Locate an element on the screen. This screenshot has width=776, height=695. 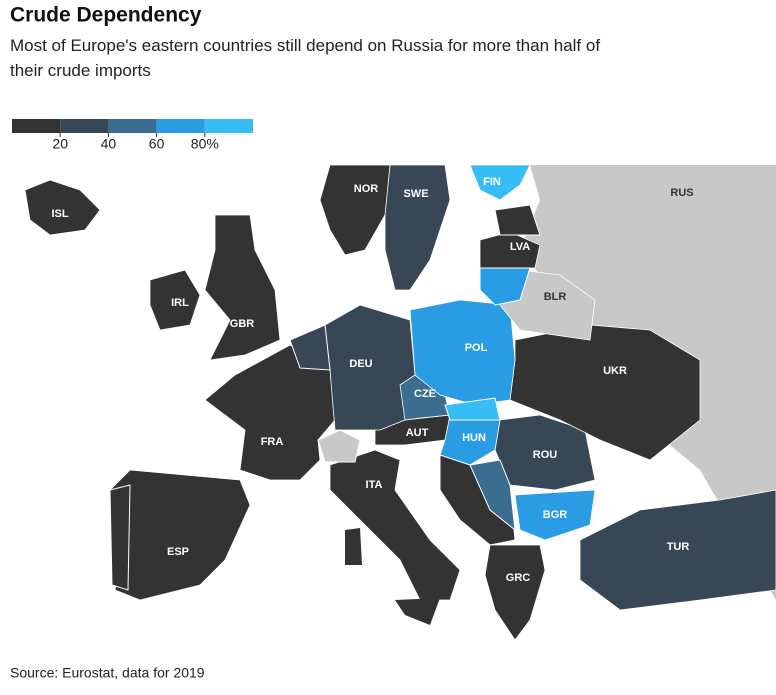
legend-tick-label: 20 is located at coordinates (60, 144).